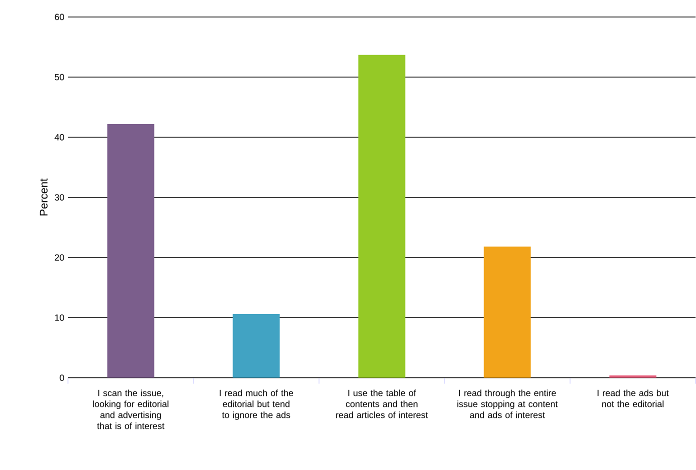 The image size is (696, 470). I want to click on x-tick-label: I read through the entire issue stopping at content and ads of interest, so click(507, 404).